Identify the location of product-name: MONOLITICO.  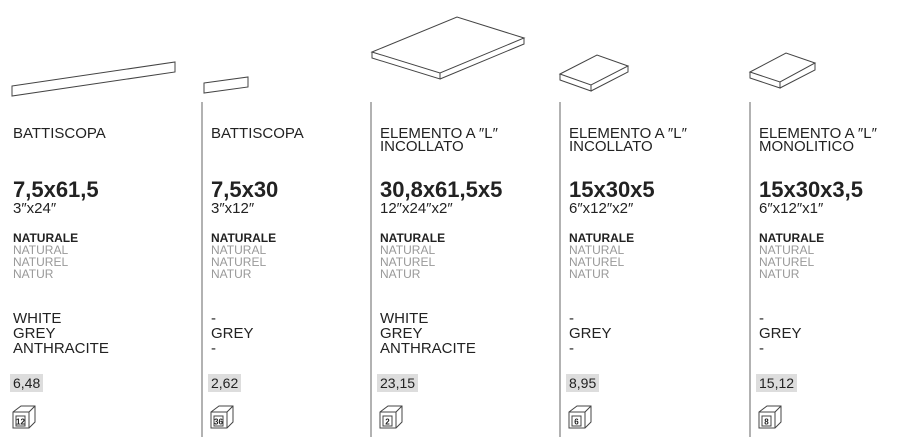
(807, 146).